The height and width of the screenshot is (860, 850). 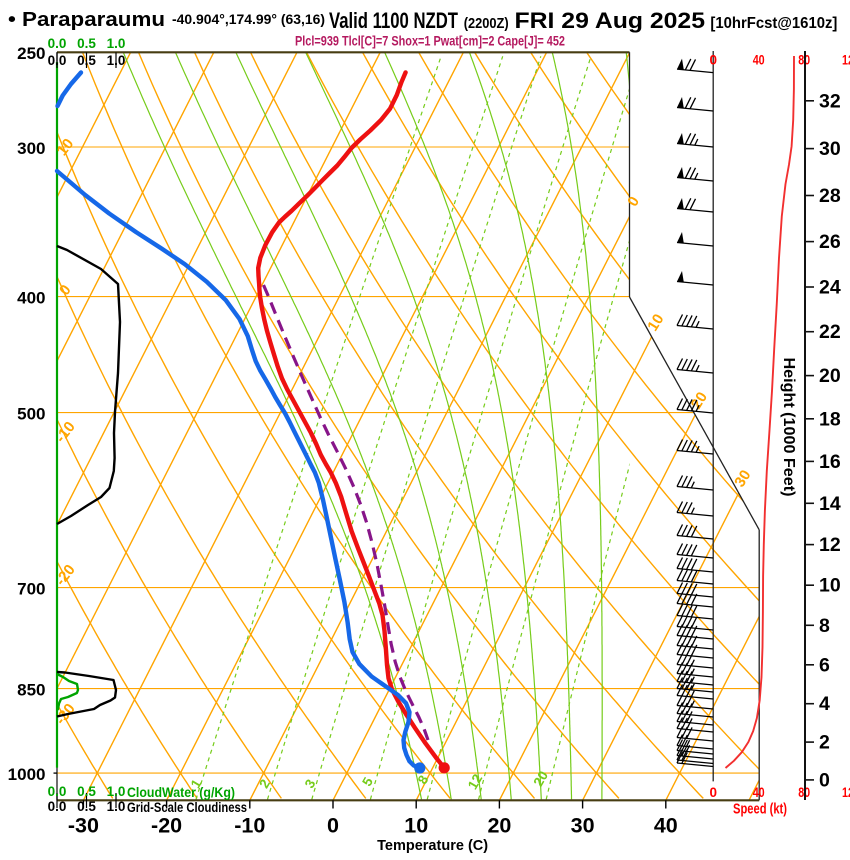 What do you see at coordinates (27, 774) in the screenshot?
I see `svg-text: 1000` at bounding box center [27, 774].